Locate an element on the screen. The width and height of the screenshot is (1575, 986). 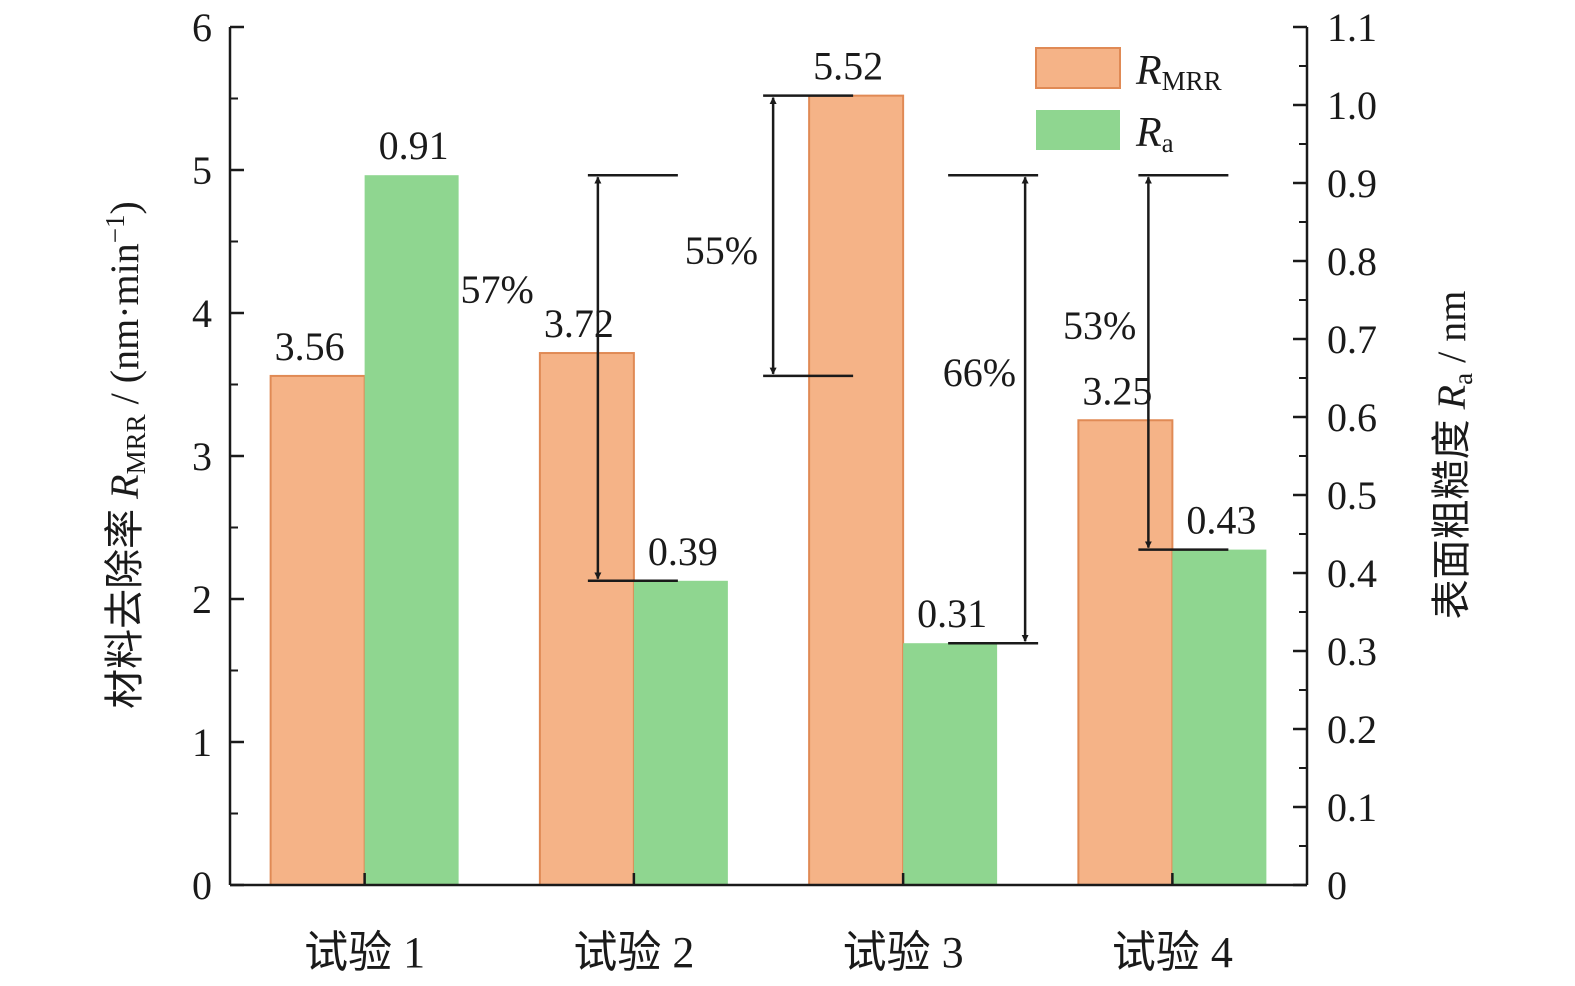
legend-swatch-rmrr is located at coordinates (1078, 68).